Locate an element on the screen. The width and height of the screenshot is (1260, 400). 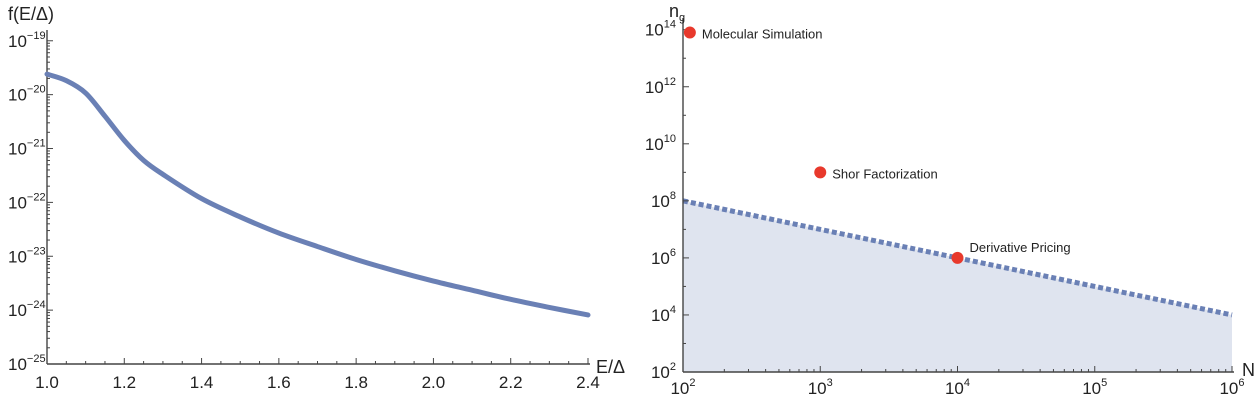
y-tick-label: 10⁻²⁴ is located at coordinates (27, 309).